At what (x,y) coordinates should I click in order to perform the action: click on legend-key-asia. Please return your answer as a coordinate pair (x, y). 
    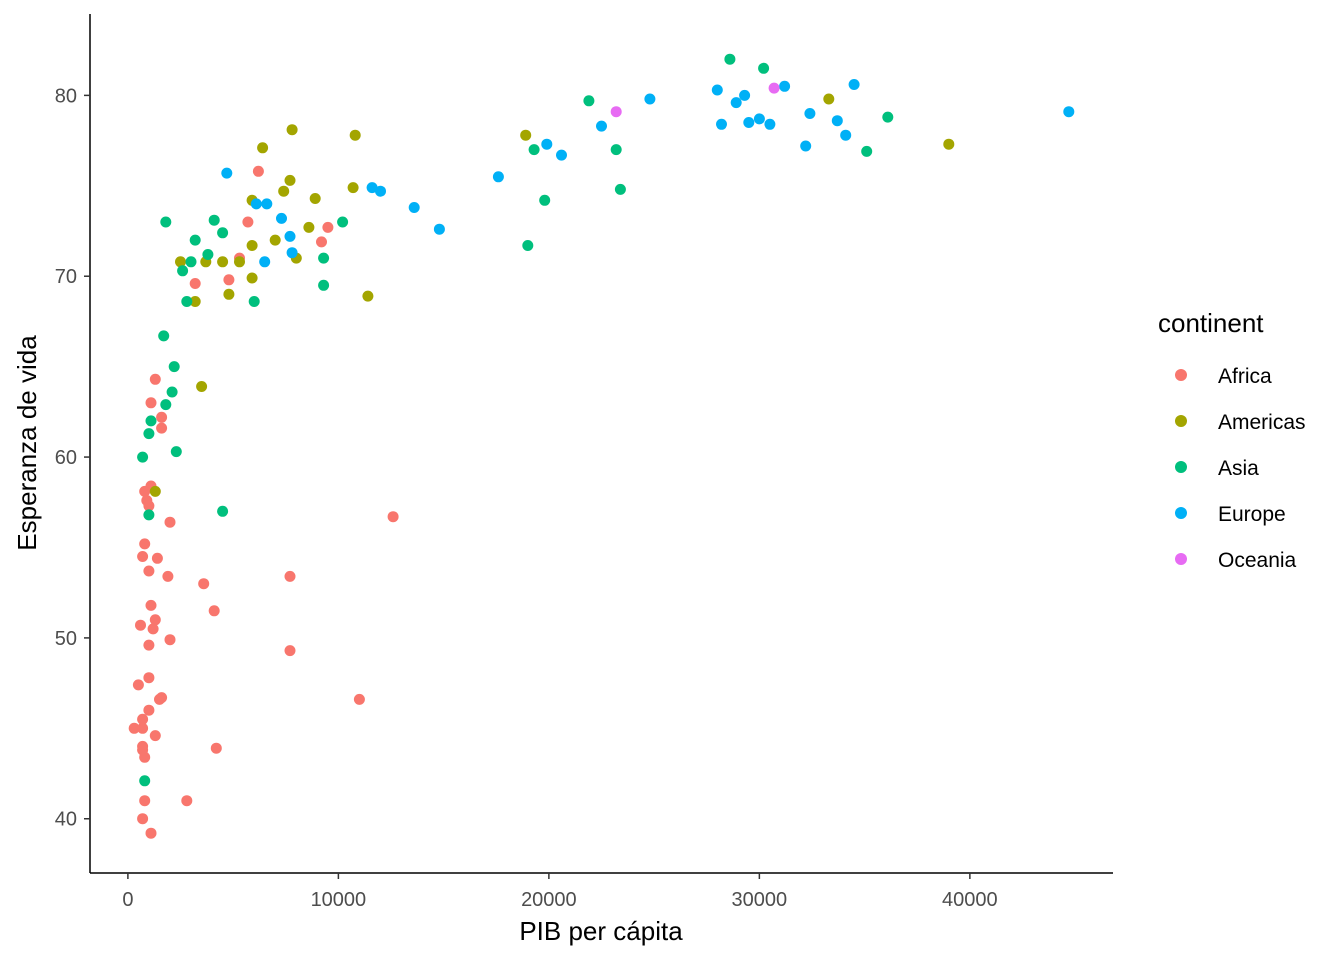
    Looking at the image, I should click on (1181, 467).